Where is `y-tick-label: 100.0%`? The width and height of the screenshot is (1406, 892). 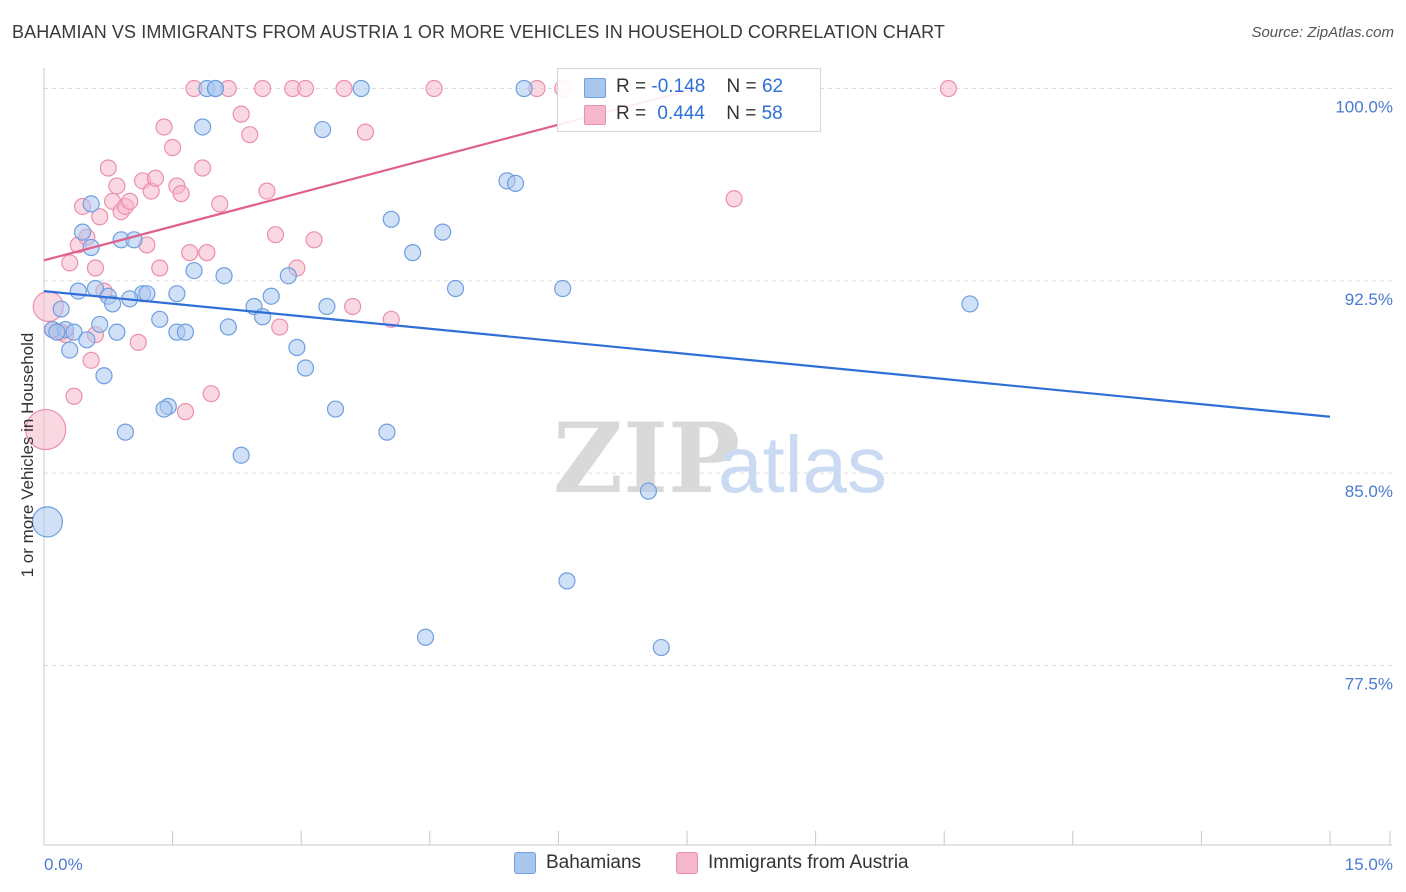 y-tick-label: 100.0% is located at coordinates (1364, 107).